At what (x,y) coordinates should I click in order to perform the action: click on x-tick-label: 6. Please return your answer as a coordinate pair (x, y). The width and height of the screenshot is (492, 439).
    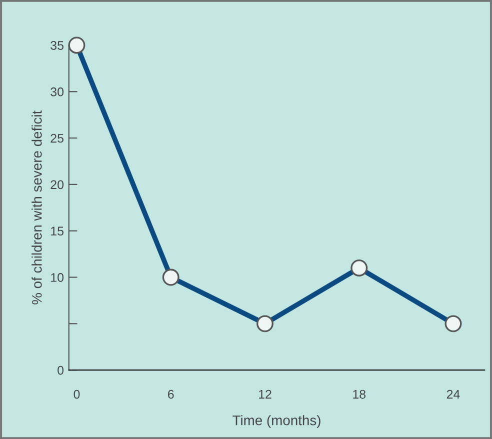
    Looking at the image, I should click on (171, 394).